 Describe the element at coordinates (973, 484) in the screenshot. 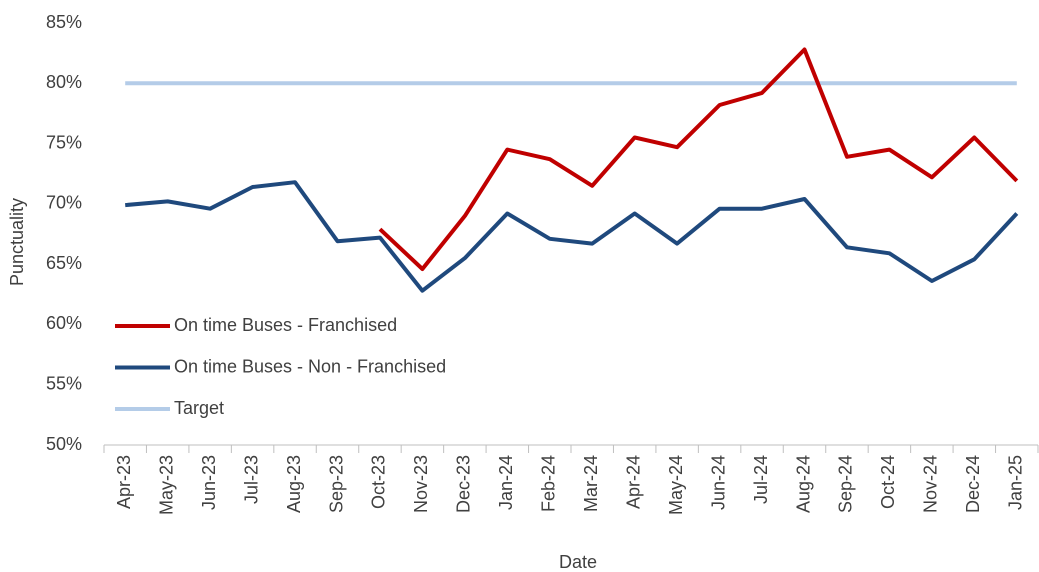

I see `x-tick-label: Dec-24` at that location.